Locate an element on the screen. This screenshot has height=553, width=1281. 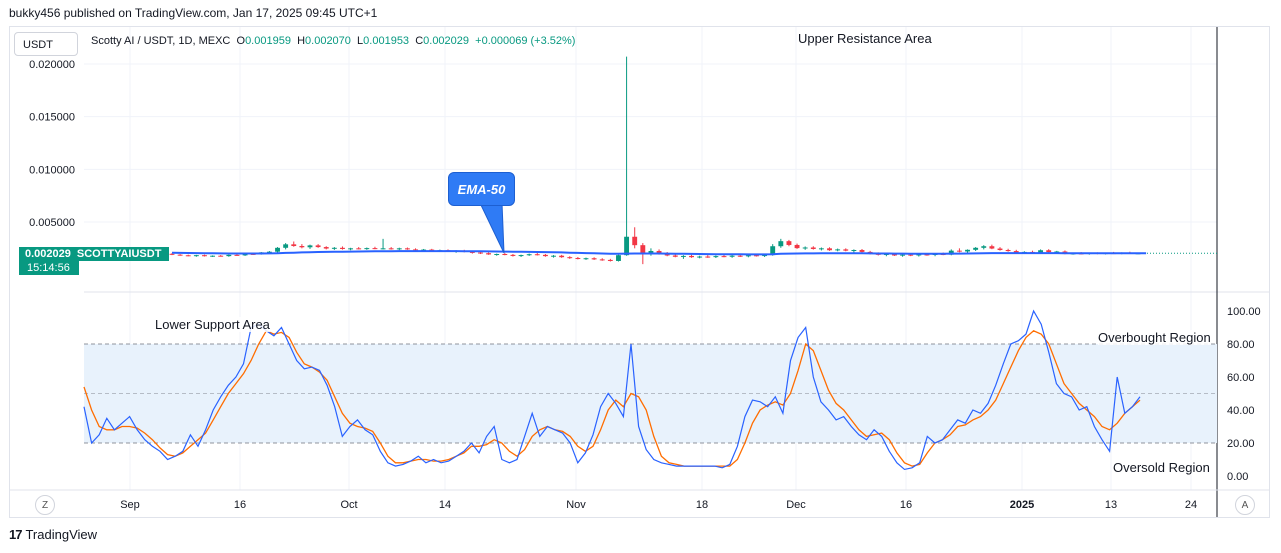
time-tick-label: Dec is located at coordinates (796, 505).